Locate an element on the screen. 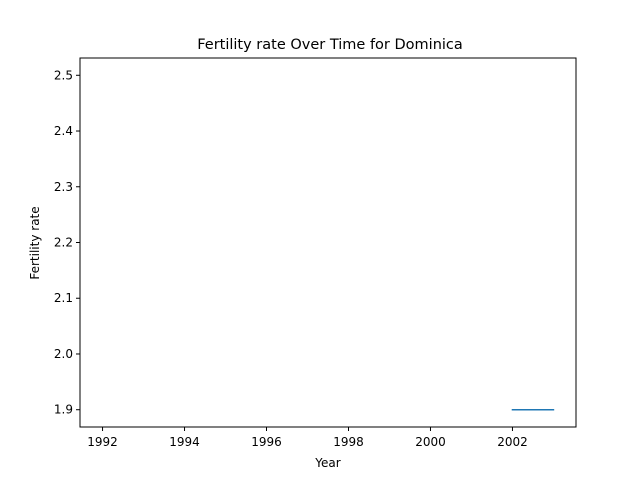 This screenshot has width=640, height=480. y-axis-title: Fertility rate is located at coordinates (35, 242).